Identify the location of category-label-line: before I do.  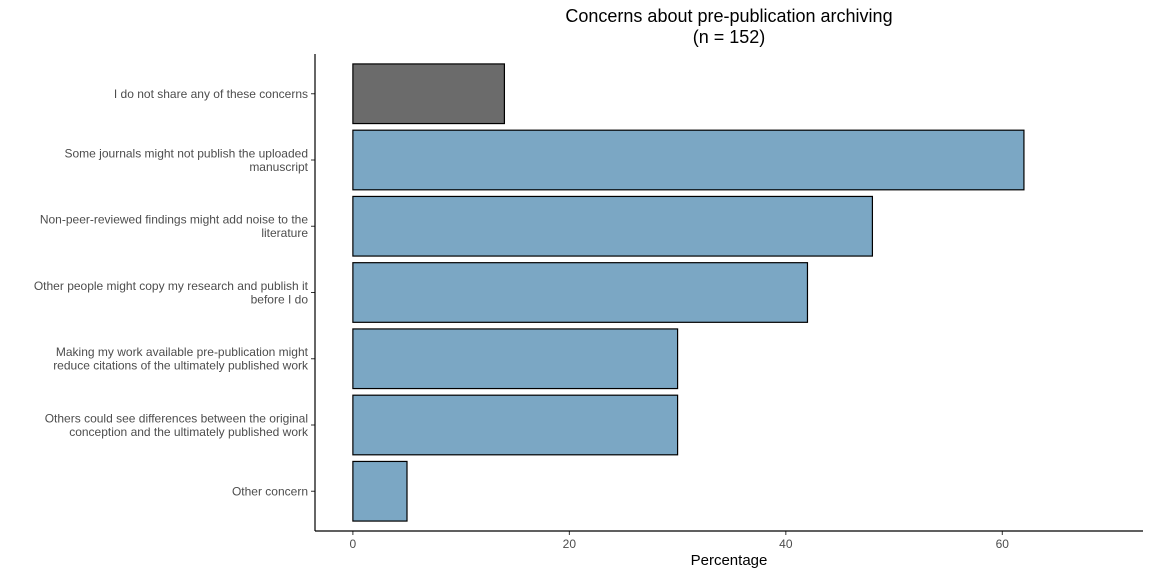
(280, 299).